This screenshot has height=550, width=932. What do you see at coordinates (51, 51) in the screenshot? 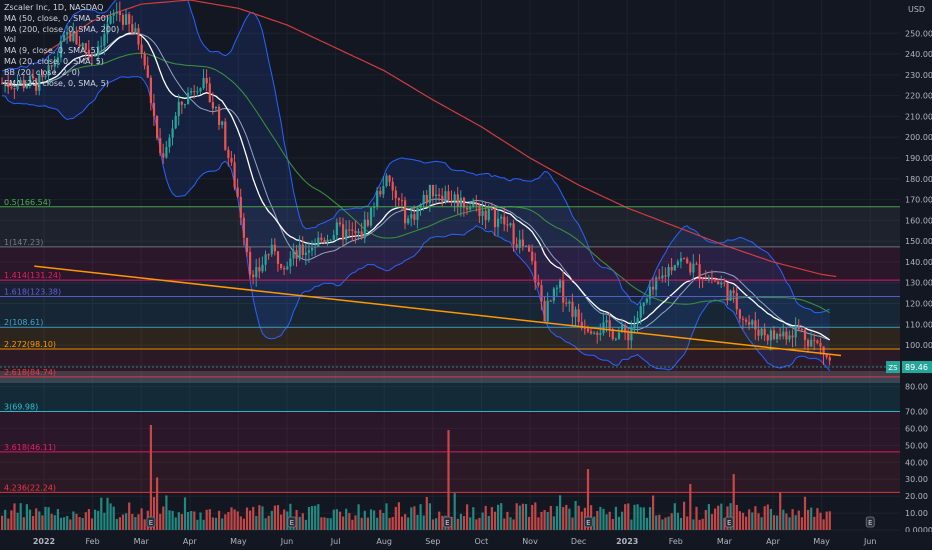
I see `legend-ma9: MA (9, close, 0, SMA, 5)` at bounding box center [51, 51].